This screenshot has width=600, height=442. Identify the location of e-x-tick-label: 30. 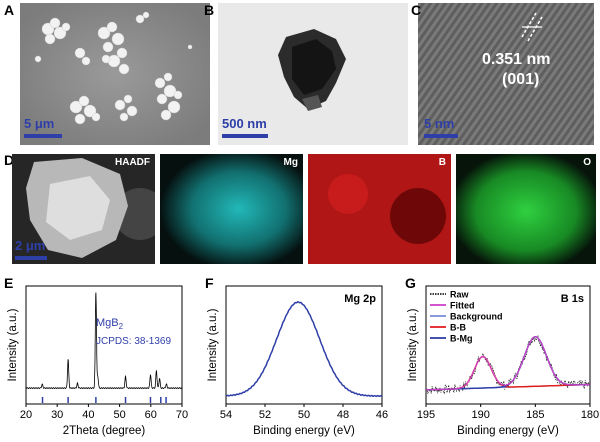
(57, 415).